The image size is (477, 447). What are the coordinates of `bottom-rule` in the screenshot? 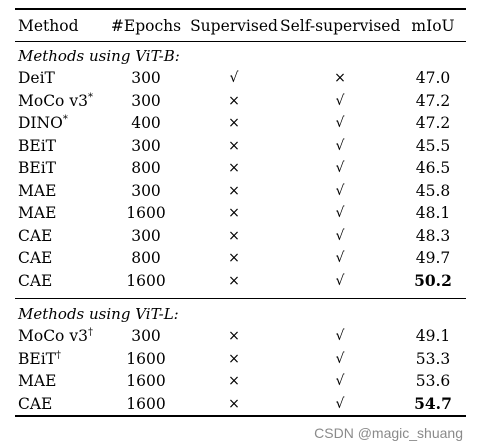 It's located at (240, 416).